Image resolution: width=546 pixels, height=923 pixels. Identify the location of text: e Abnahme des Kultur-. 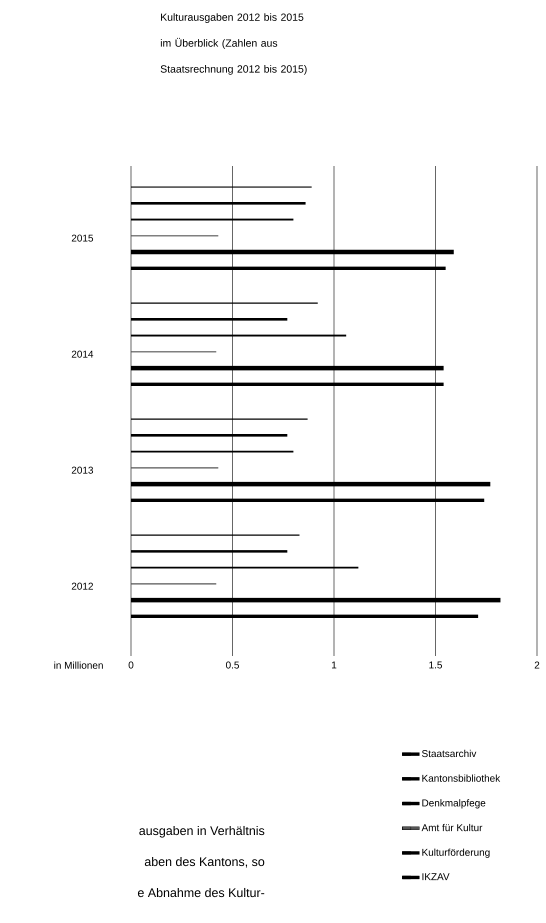
(201, 893).